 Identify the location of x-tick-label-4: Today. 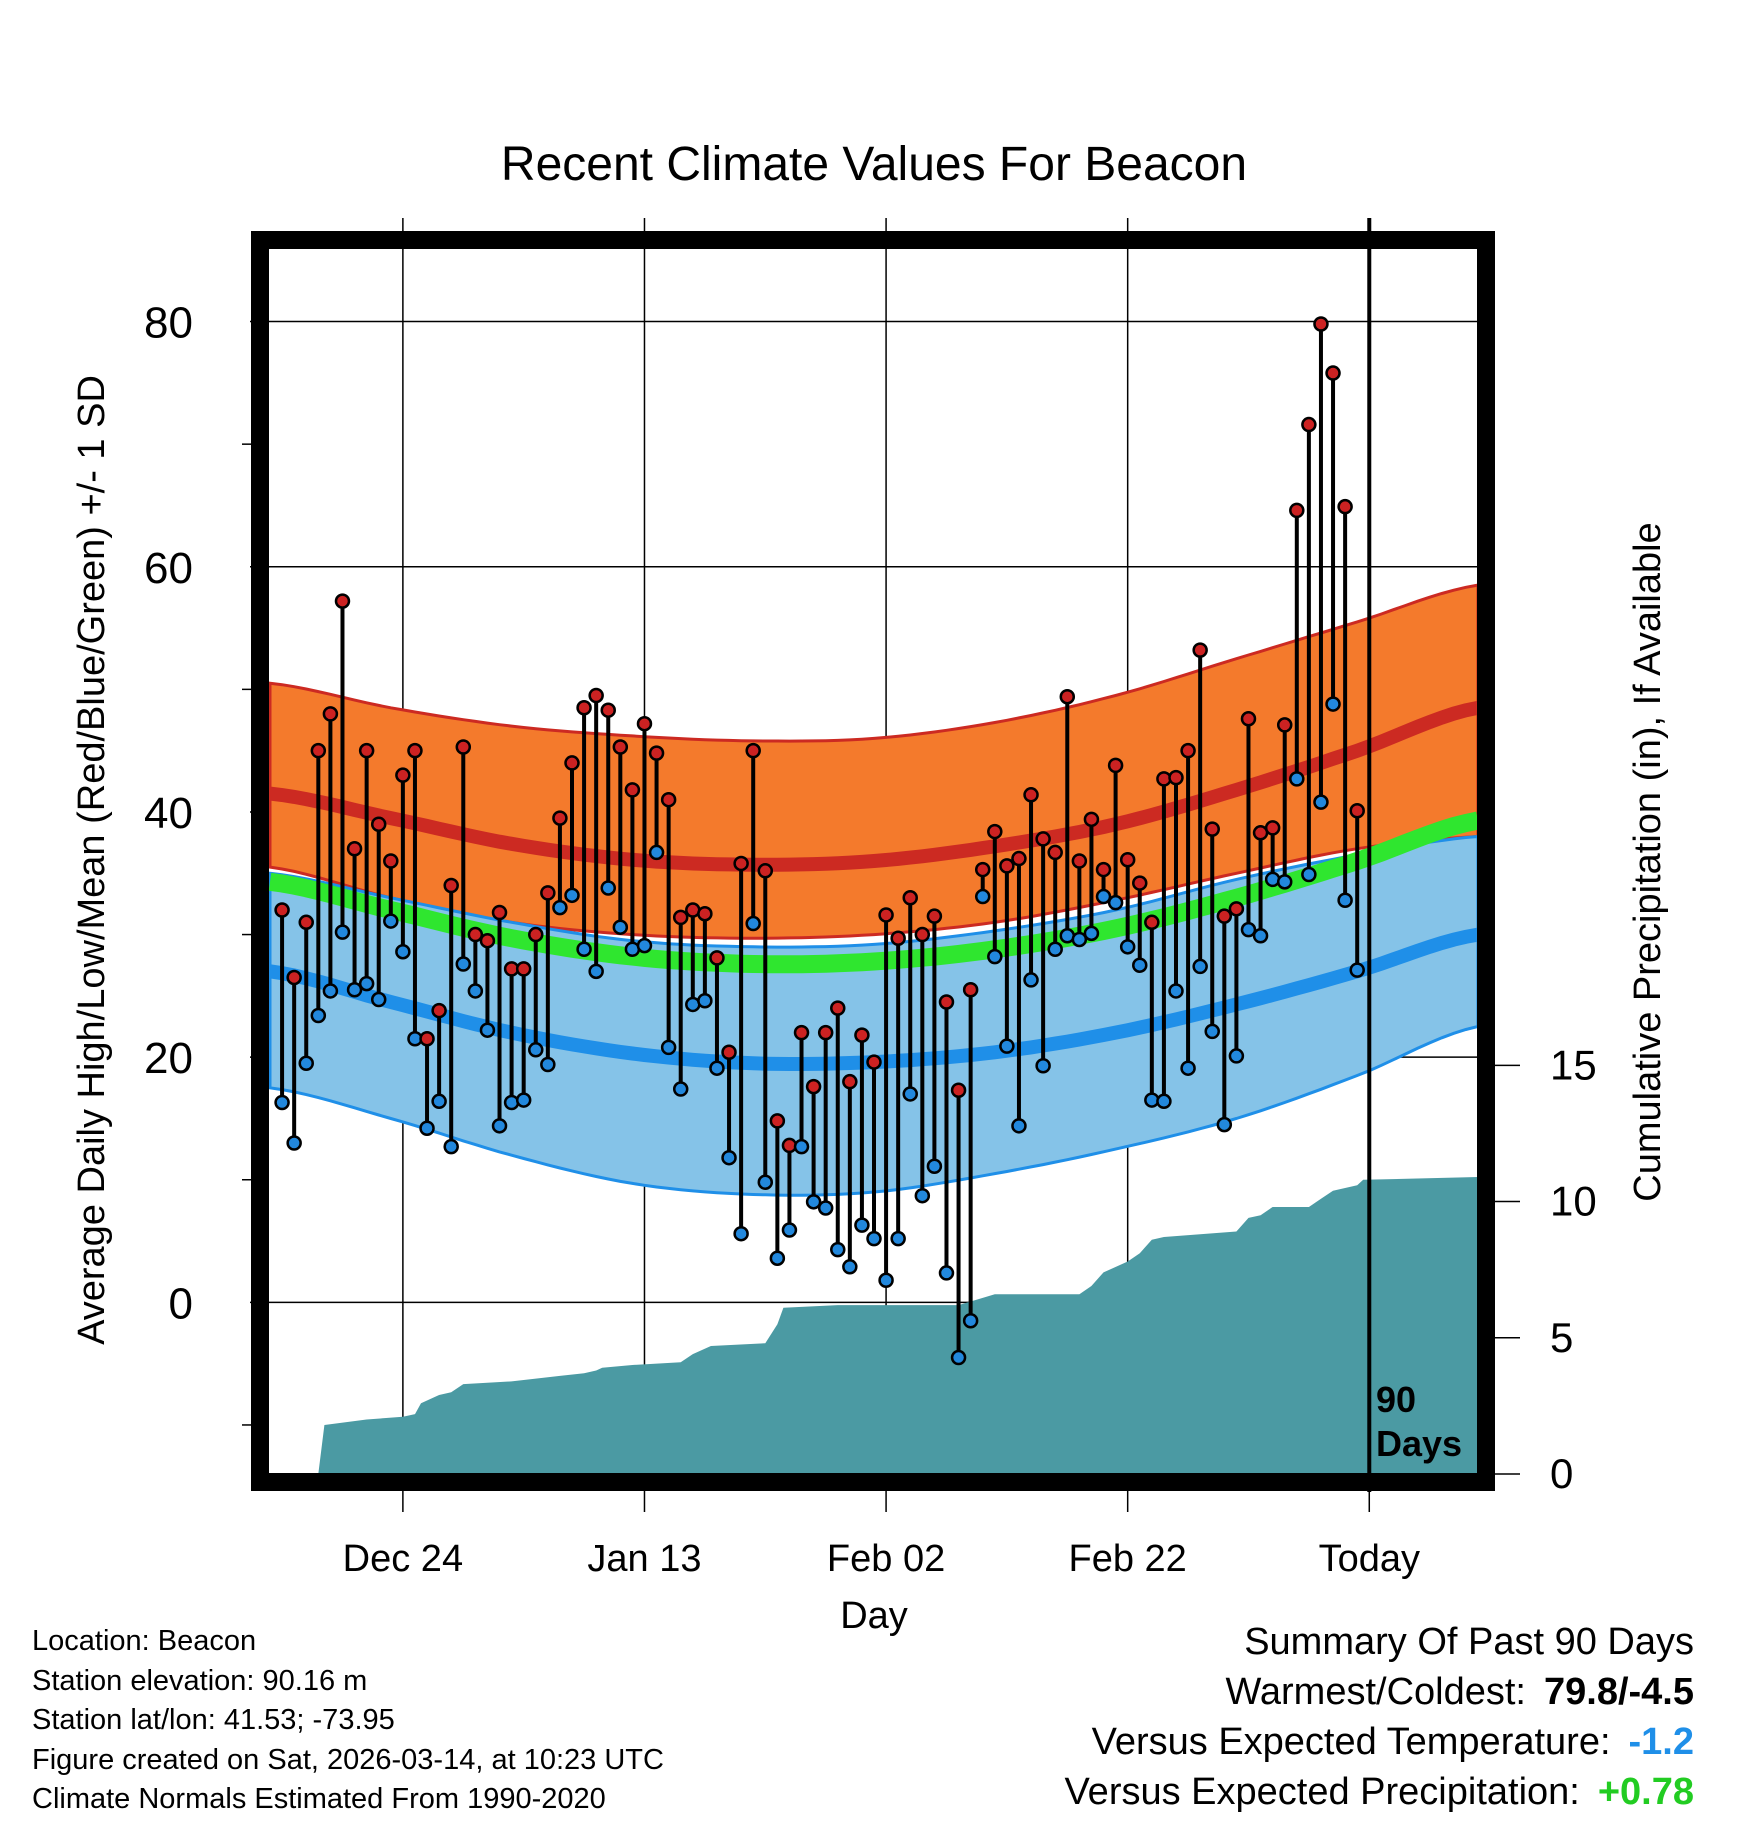
(1369, 1559).